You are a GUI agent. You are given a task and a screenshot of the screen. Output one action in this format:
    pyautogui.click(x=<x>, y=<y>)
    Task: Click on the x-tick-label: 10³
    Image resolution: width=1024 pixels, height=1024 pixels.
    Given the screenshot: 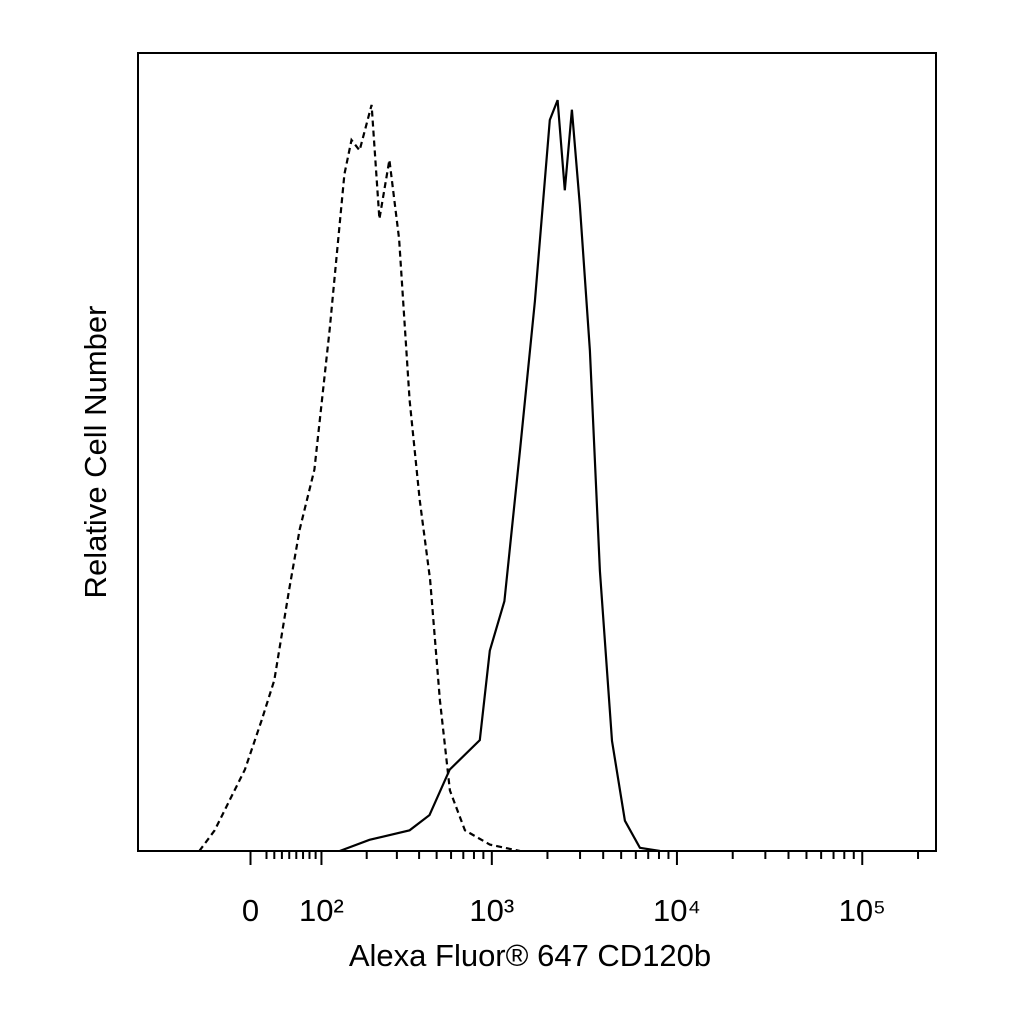 What is the action you would take?
    pyautogui.click(x=491, y=910)
    